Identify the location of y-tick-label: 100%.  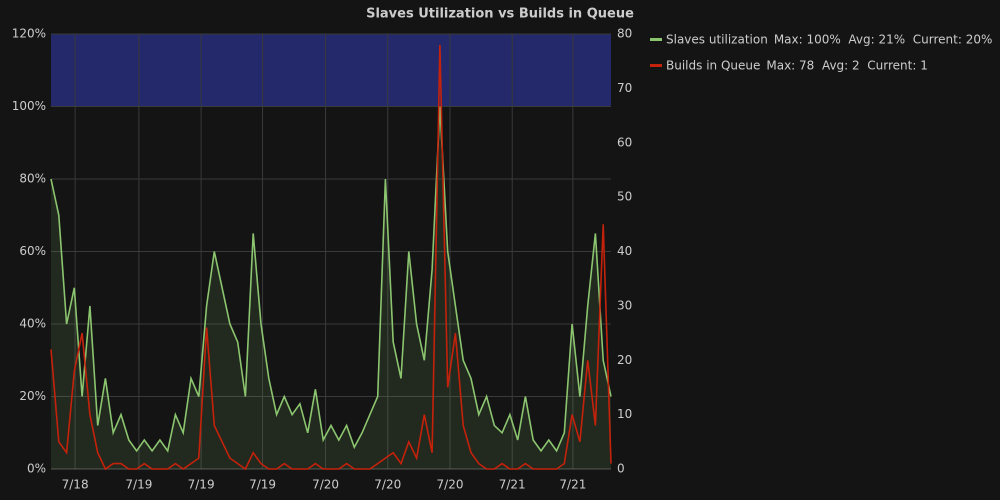
(29, 106).